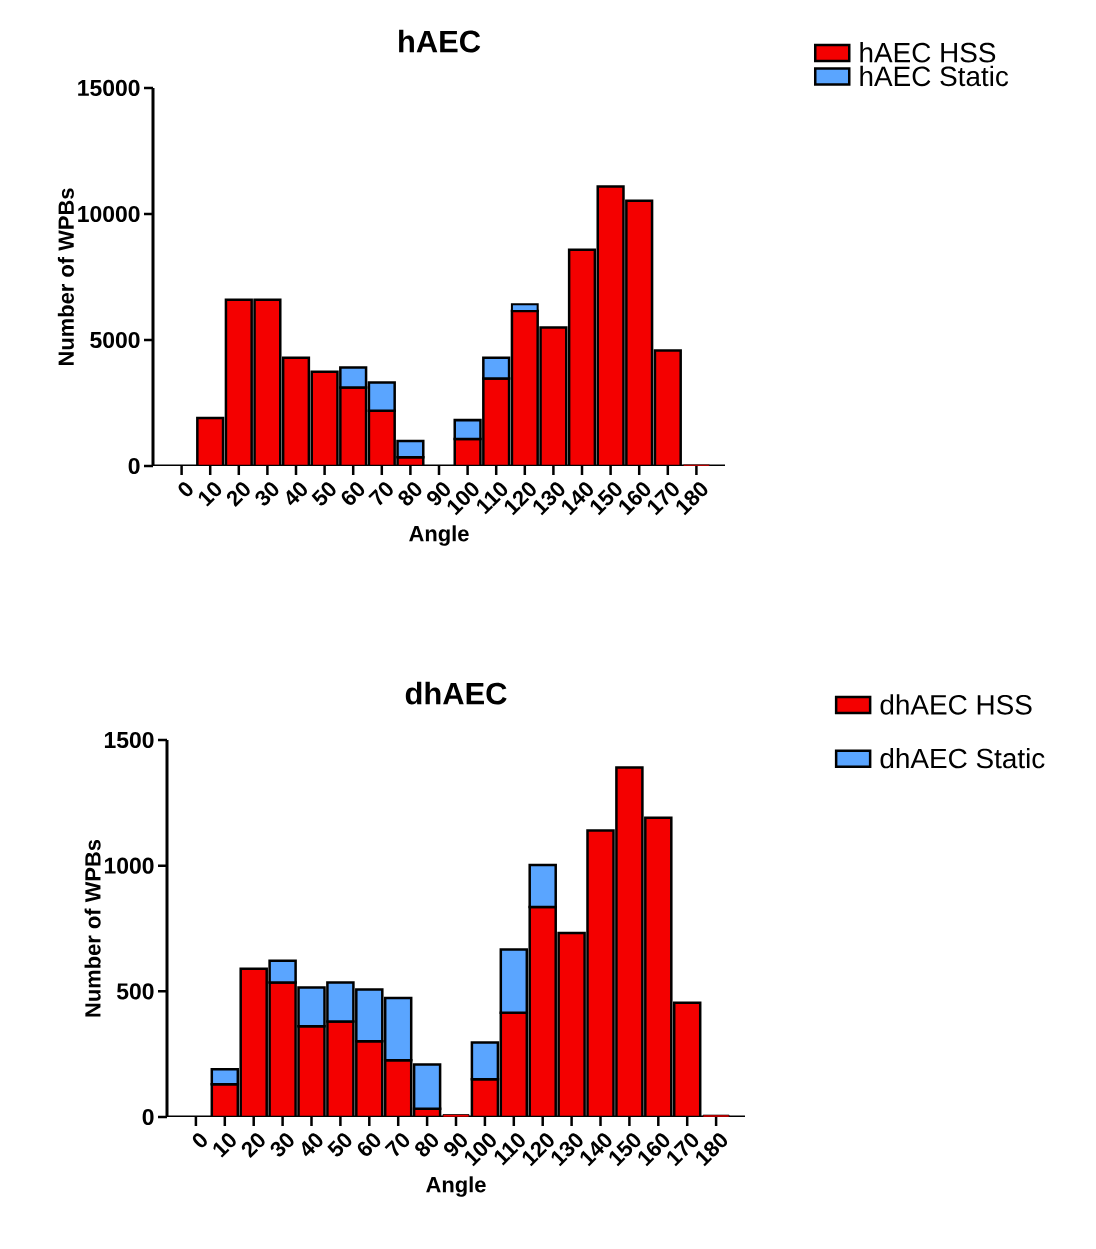  I want to click on chart-title: dhAEC, so click(456, 693).